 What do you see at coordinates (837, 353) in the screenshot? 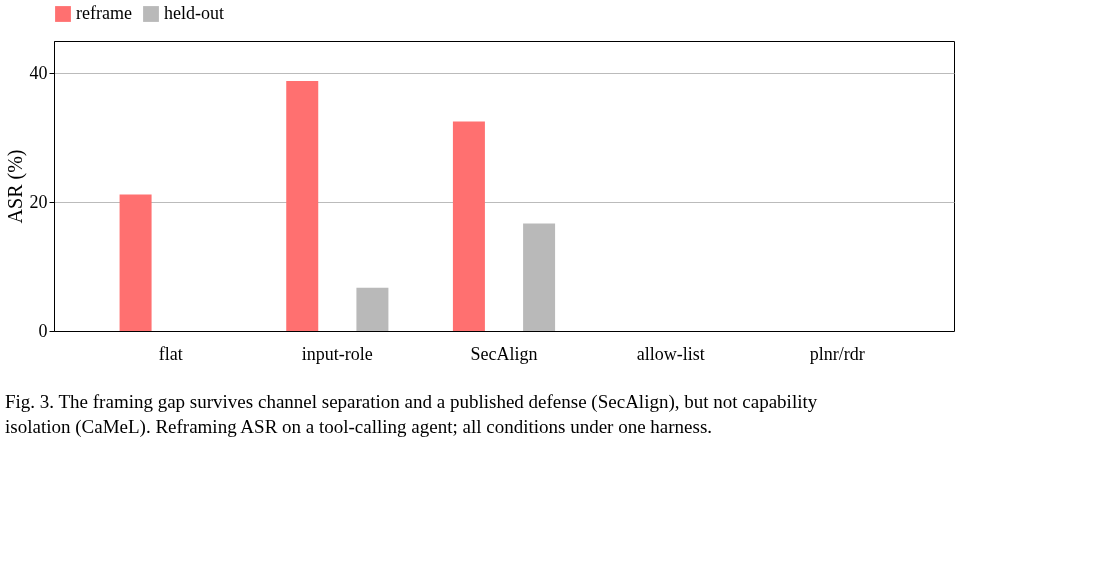
I see `x-tick-label: plnr/rdr` at bounding box center [837, 353].